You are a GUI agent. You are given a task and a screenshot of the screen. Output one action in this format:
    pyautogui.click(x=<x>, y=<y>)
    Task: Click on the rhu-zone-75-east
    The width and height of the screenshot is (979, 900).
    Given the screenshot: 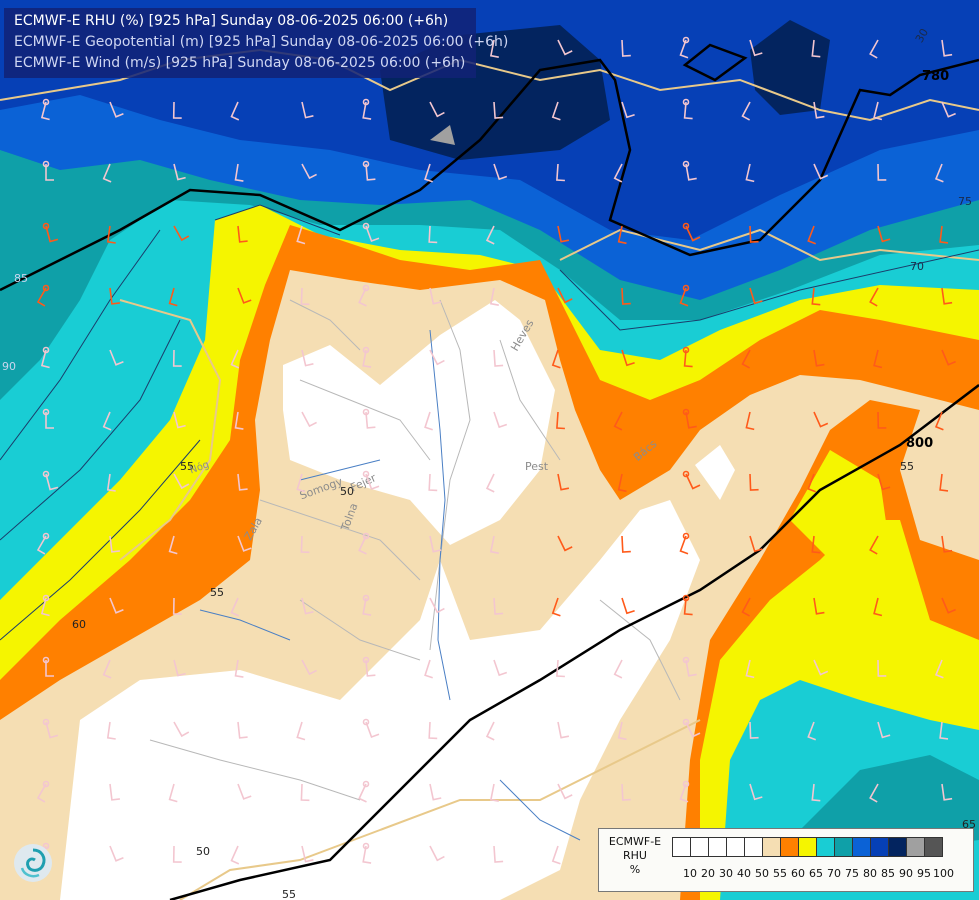 What is the action you would take?
    pyautogui.click(x=889, y=802)
    